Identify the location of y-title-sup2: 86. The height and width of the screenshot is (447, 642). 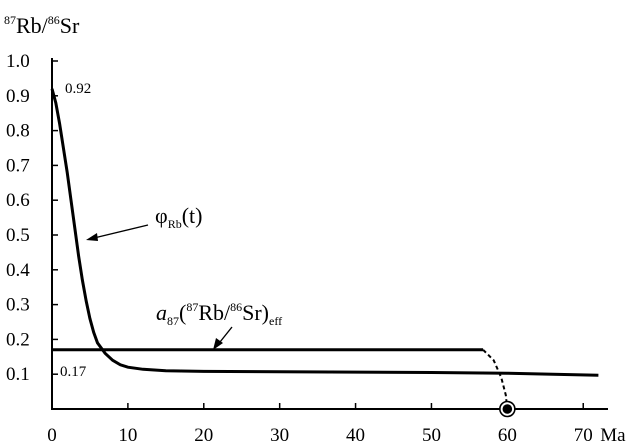
(54, 20).